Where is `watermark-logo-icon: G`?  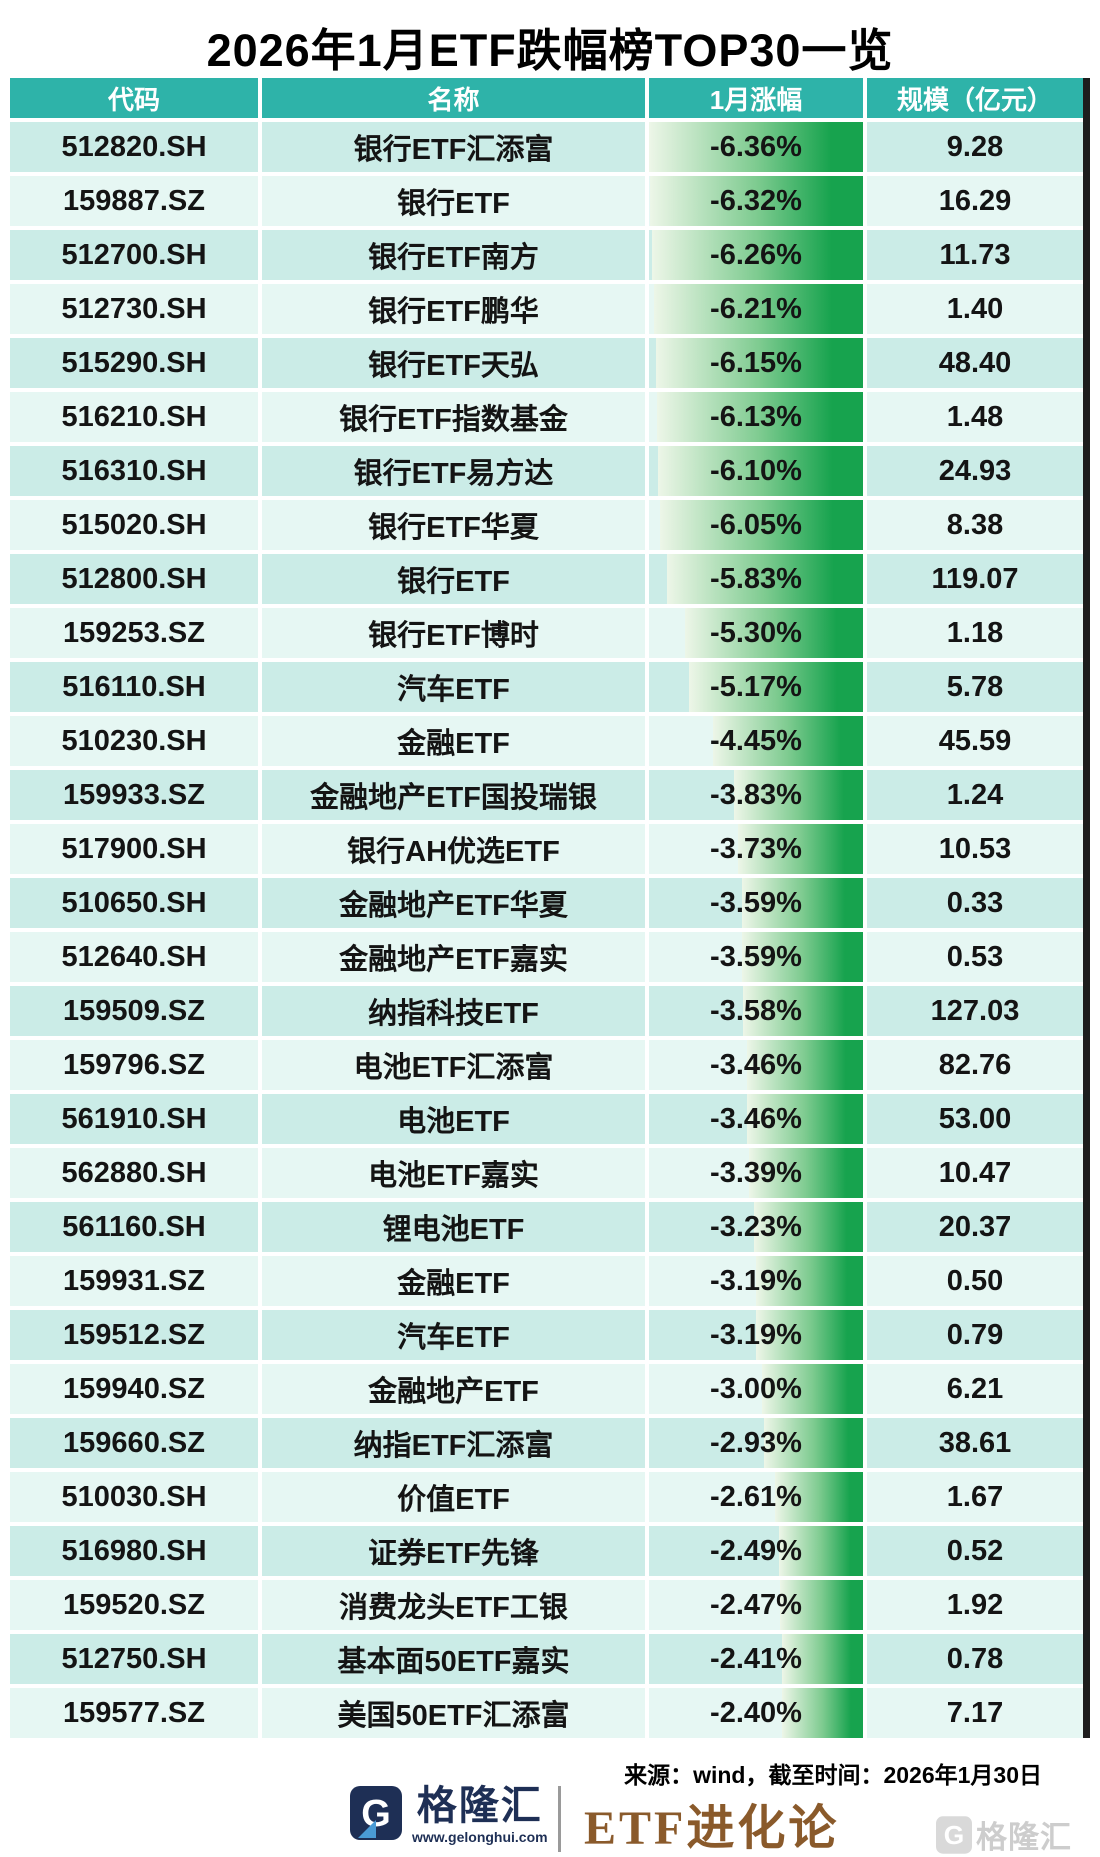 watermark-logo-icon: G is located at coordinates (954, 1834).